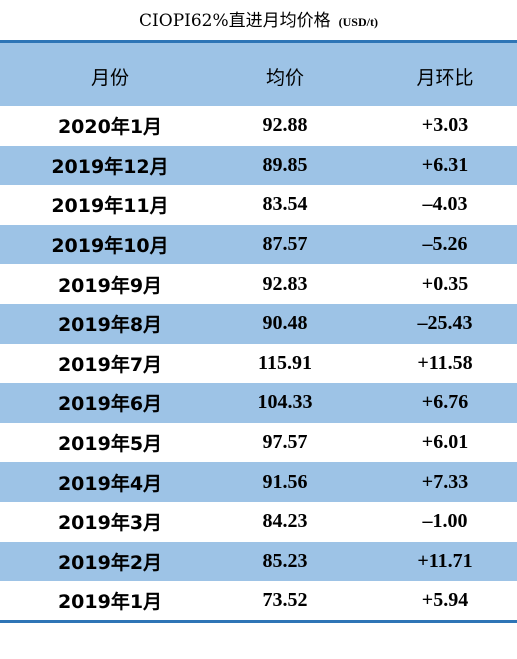 Image resolution: width=517 pixels, height=659 pixels. Describe the element at coordinates (258, 244) in the screenshot. I see `table-row: 2019年10月 87.57 –5.26` at that location.